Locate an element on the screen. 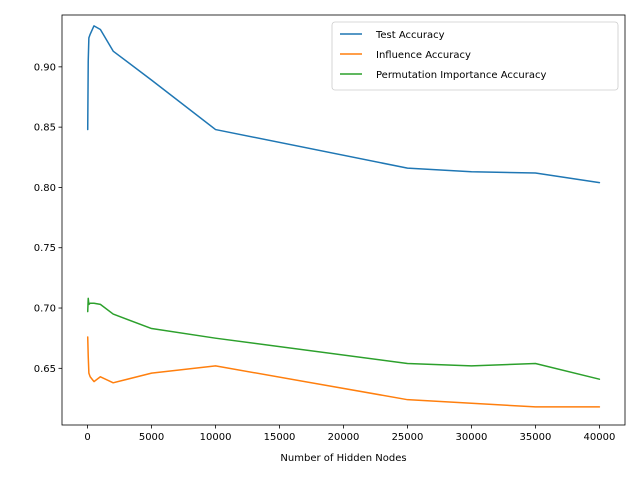 The height and width of the screenshot is (480, 640). y-tick-label: 0.70 is located at coordinates (45, 309).